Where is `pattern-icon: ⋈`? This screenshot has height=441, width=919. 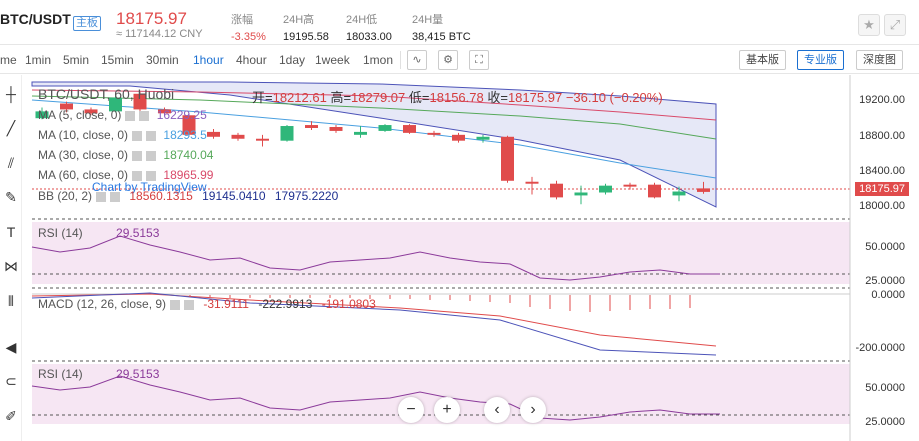
pattern-icon: ⋈ is located at coordinates (11, 266).